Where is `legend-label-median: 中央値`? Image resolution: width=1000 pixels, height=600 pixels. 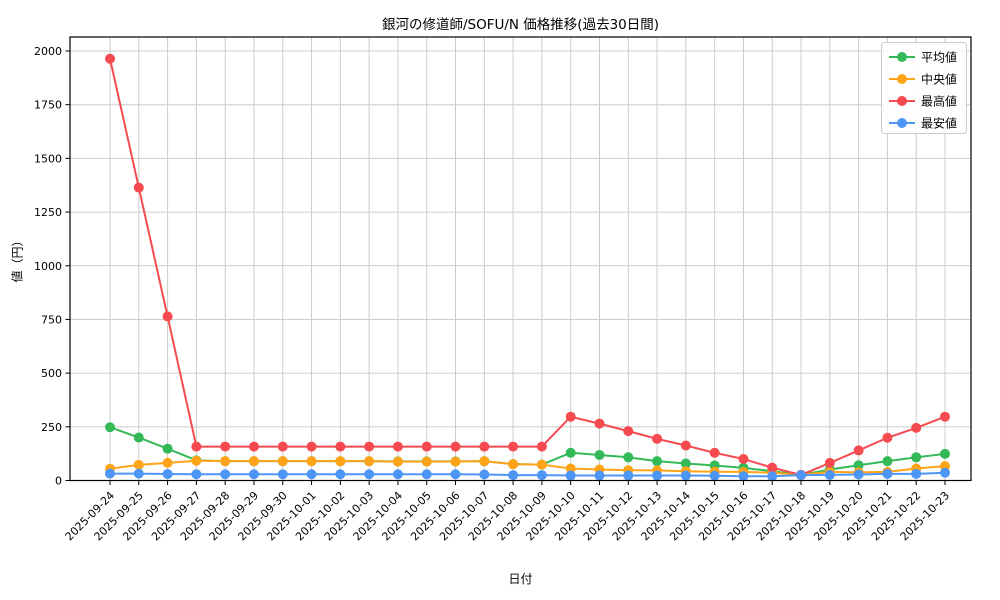
legend-label-median: 中央値 is located at coordinates (939, 79).